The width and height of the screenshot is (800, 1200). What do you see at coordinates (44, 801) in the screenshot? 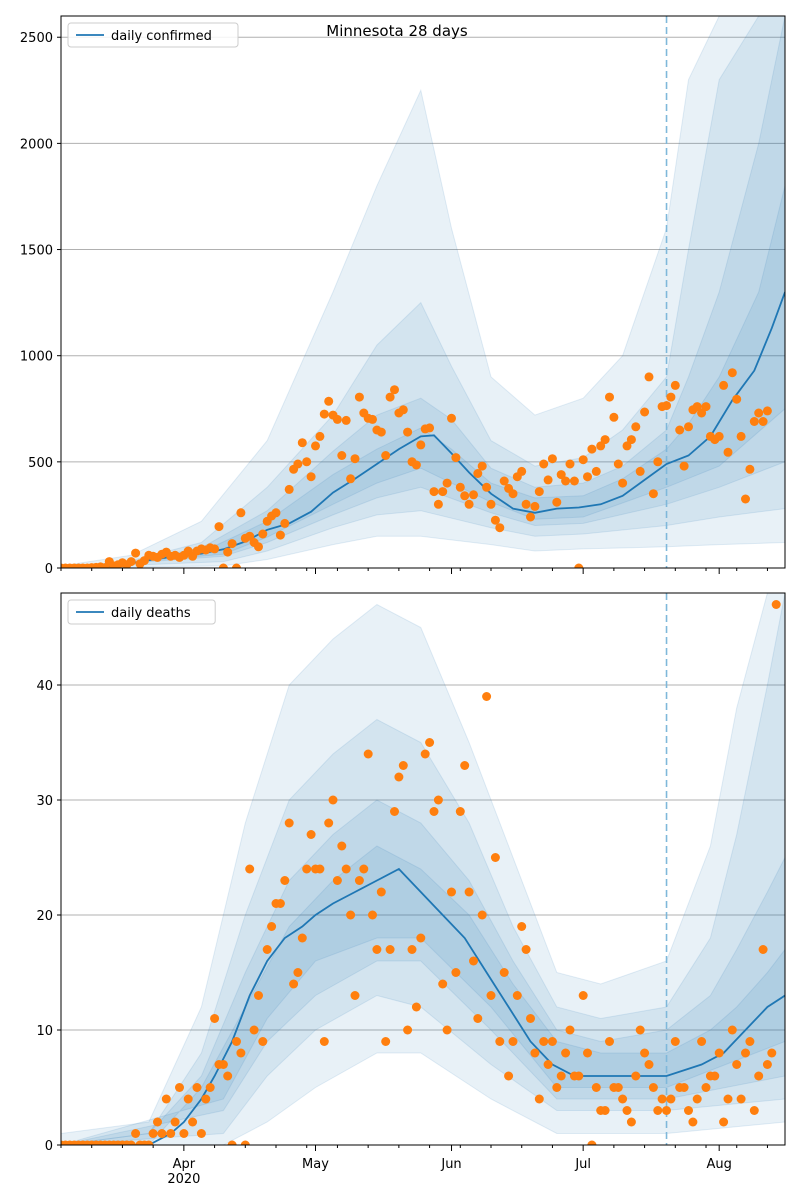
I see `y-tick-label: 30` at bounding box center [44, 801].